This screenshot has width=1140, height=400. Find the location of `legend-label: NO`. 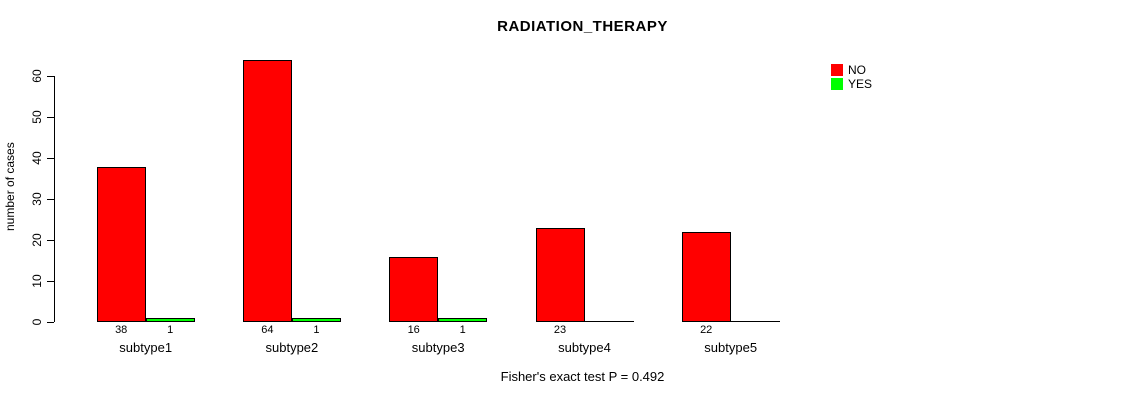

legend-label: NO is located at coordinates (857, 70).